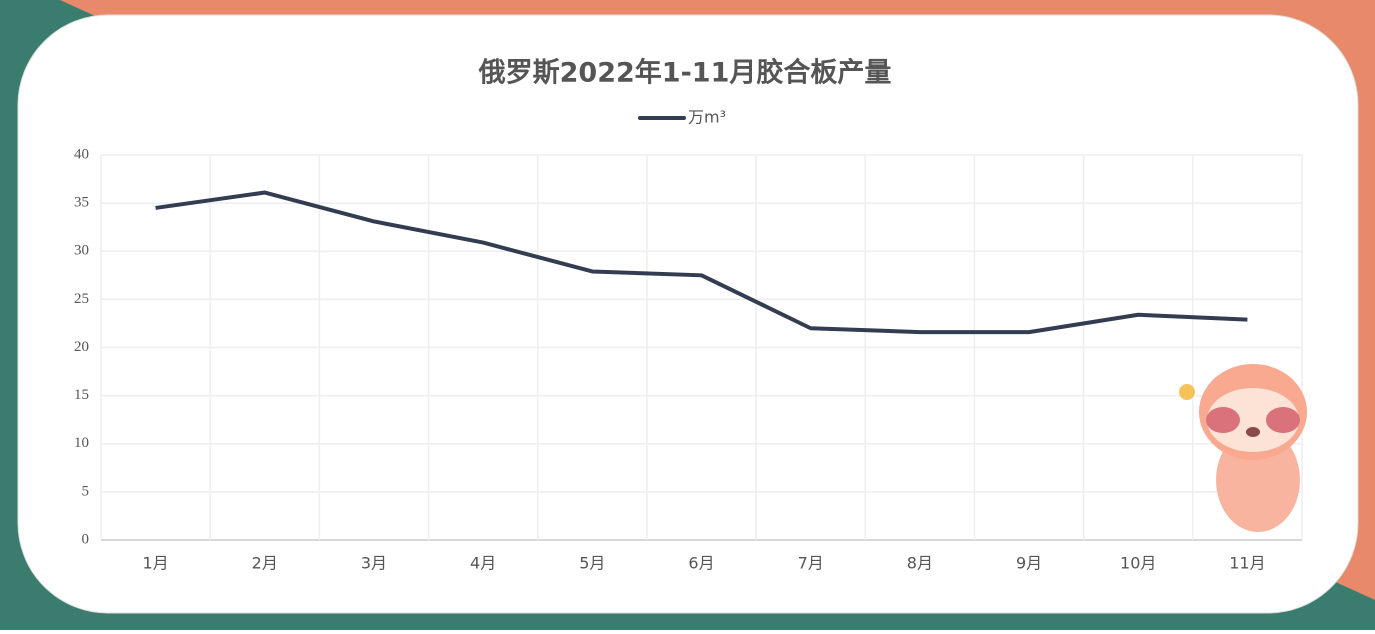 Image resolution: width=1375 pixels, height=634 pixels. I want to click on mascot, so click(1243, 448).